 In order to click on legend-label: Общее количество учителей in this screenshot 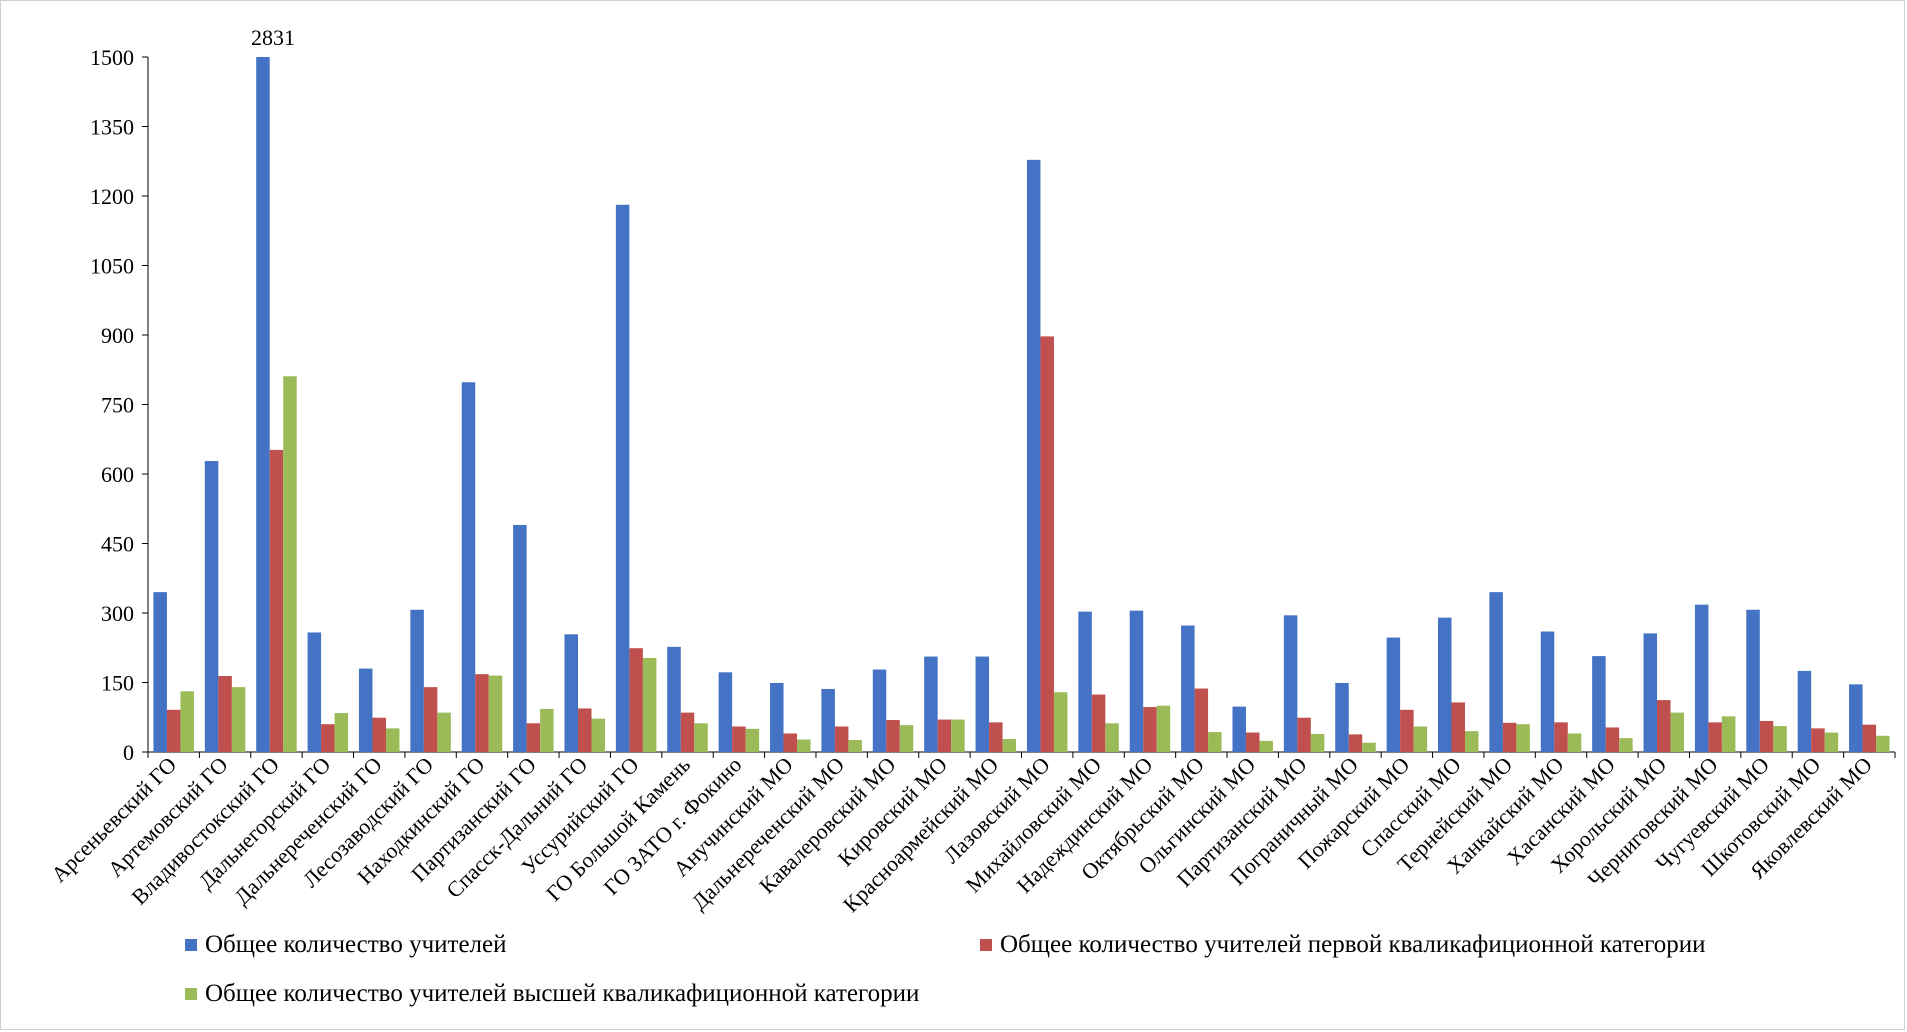, I will do `click(356, 944)`.